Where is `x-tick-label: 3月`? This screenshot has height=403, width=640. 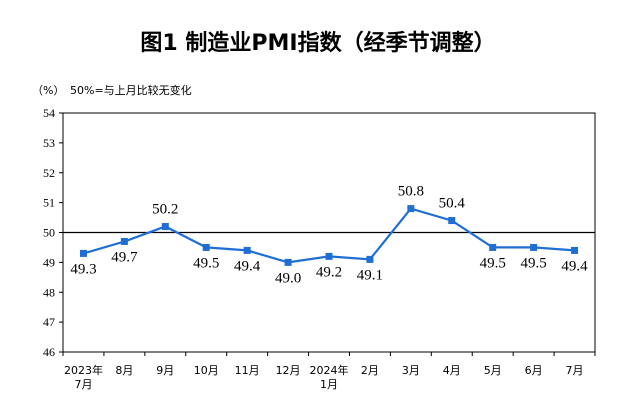
x-tick-label: 3月 is located at coordinates (411, 370).